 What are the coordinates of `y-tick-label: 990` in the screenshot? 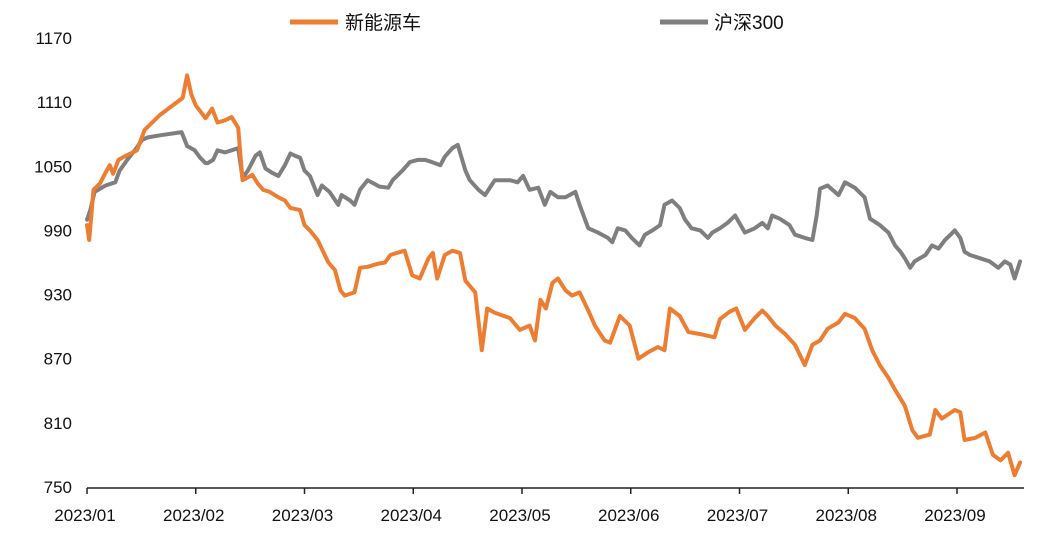 It's located at (58, 230).